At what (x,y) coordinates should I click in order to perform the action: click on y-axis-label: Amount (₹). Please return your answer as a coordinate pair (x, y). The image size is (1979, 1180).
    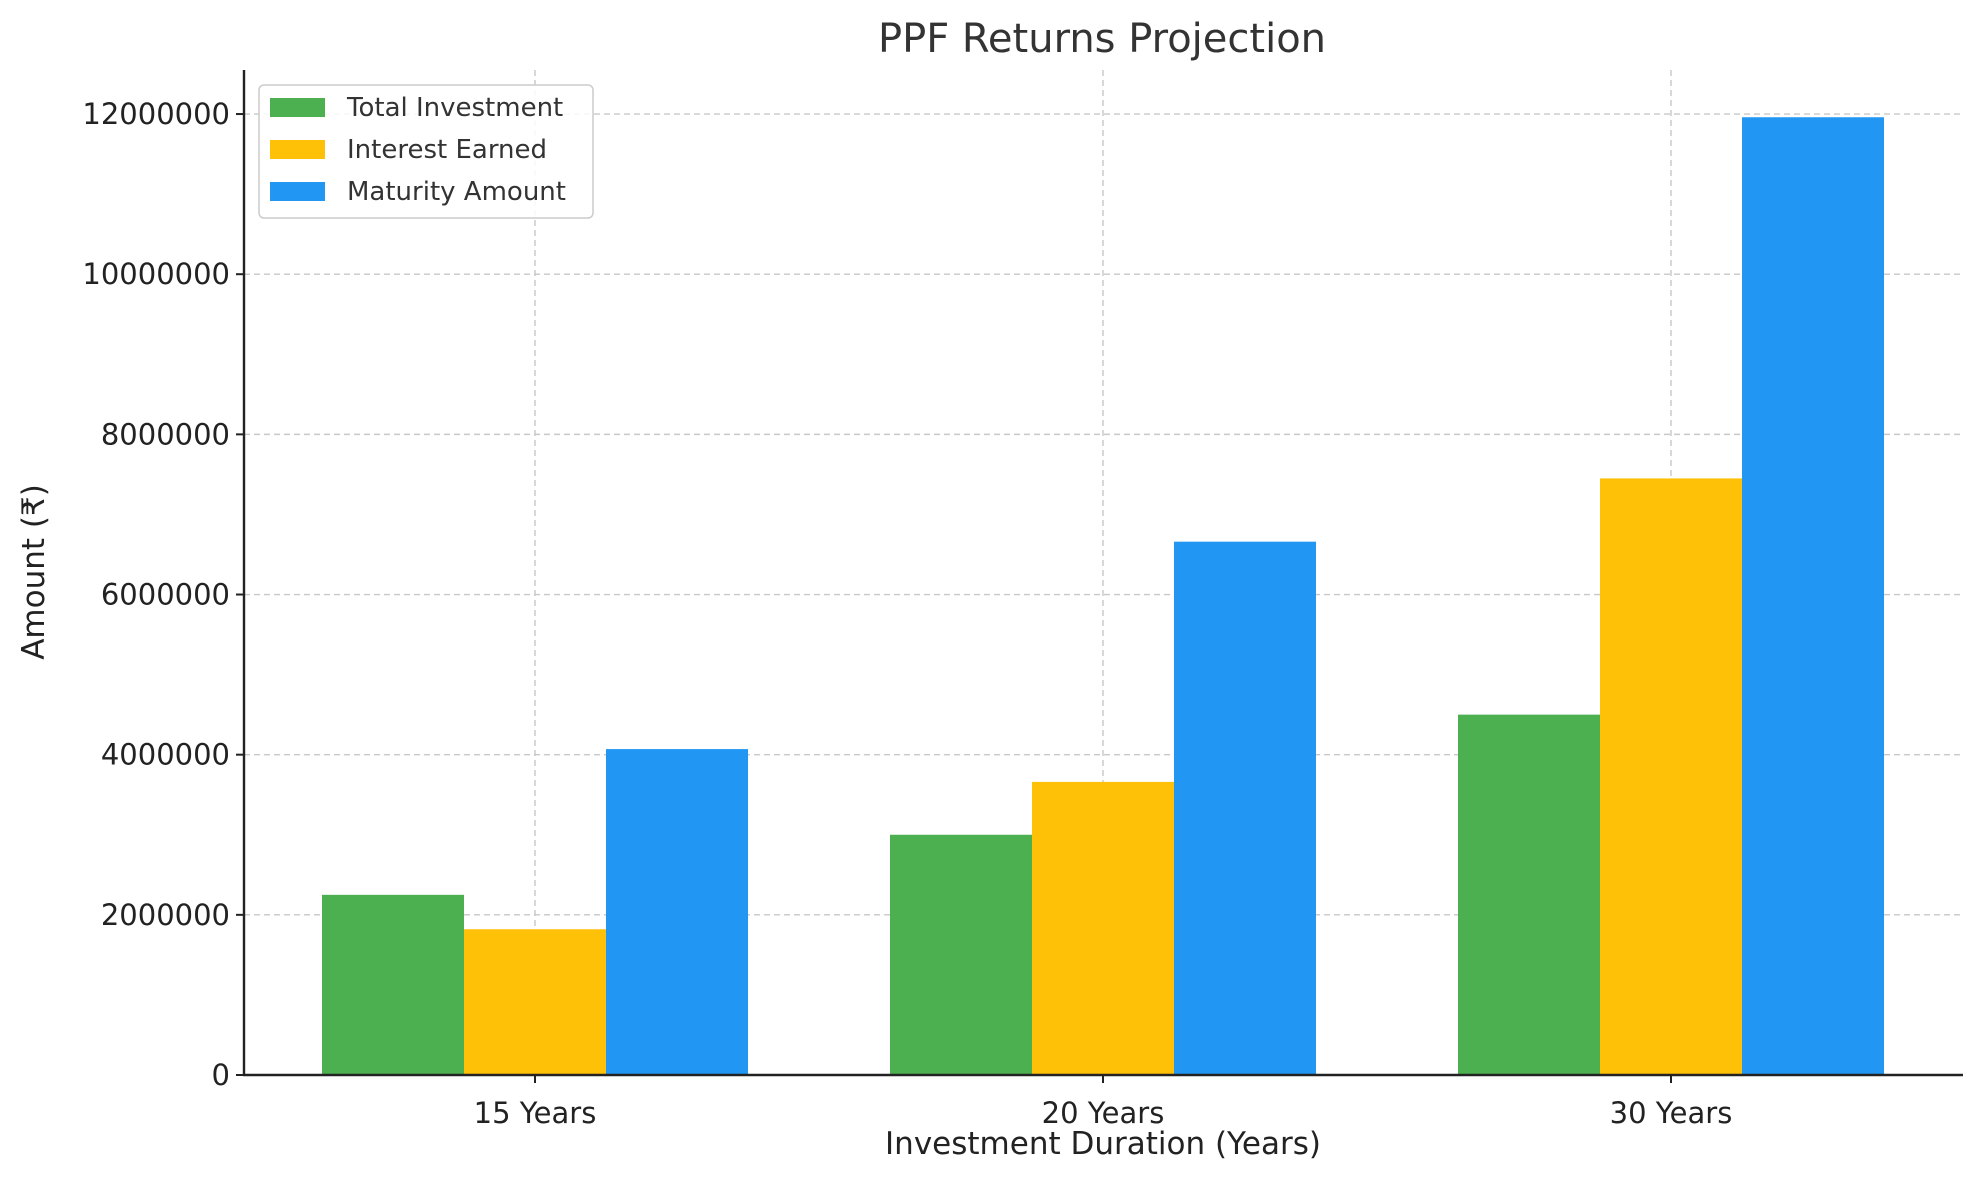
    Looking at the image, I should click on (34, 572).